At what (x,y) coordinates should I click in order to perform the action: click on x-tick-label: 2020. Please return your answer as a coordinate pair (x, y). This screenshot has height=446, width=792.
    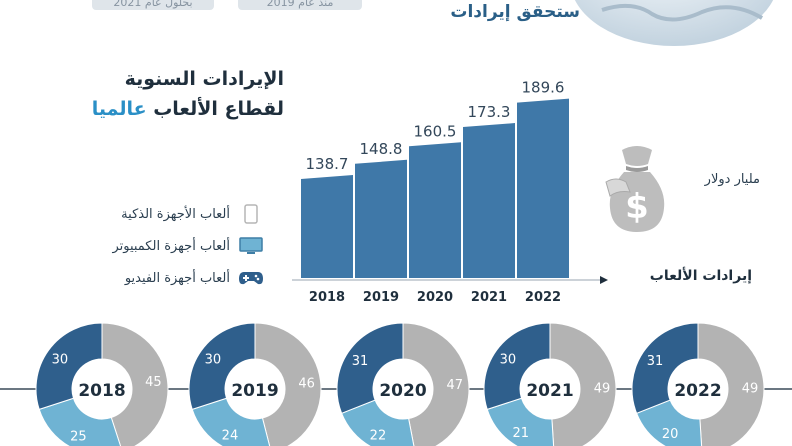
    Looking at the image, I should click on (435, 297).